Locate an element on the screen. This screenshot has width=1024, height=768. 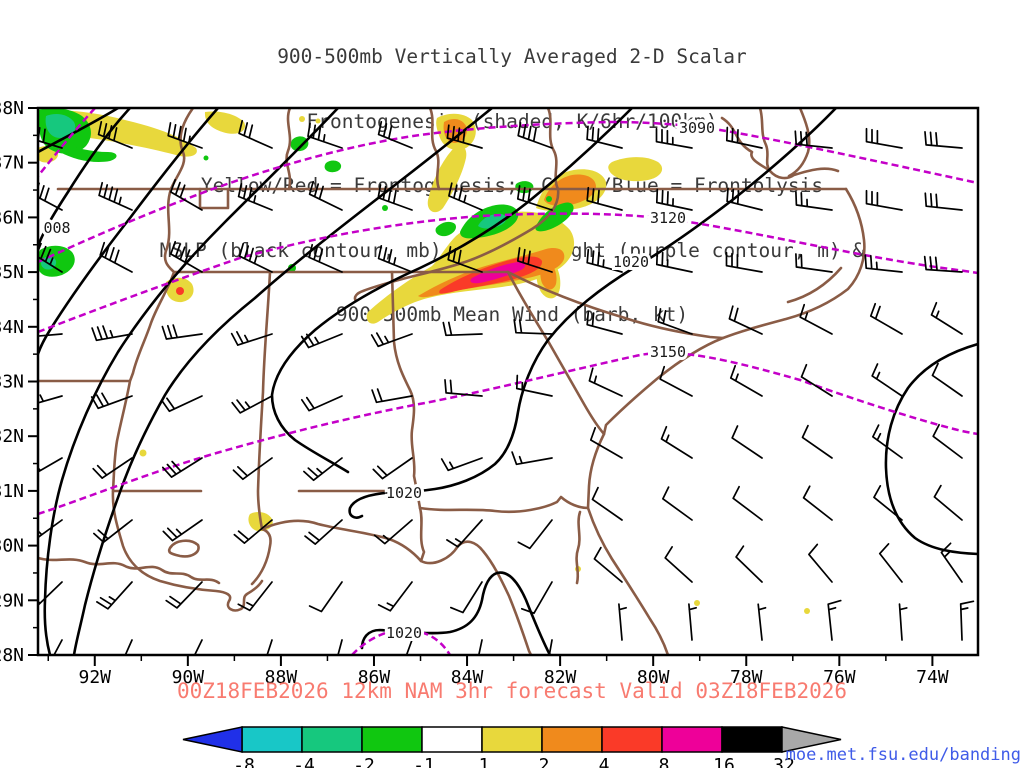
lon-tick-label: 80W is located at coordinates (653, 677).